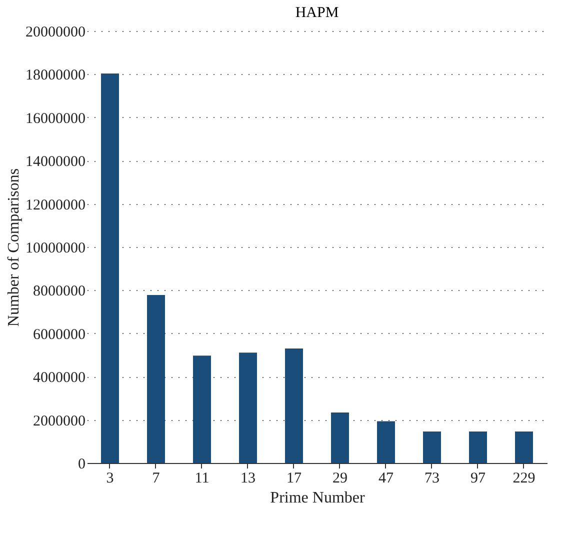 The image size is (584, 538). What do you see at coordinates (156, 478) in the screenshot?
I see `x-tick-label: 7` at bounding box center [156, 478].